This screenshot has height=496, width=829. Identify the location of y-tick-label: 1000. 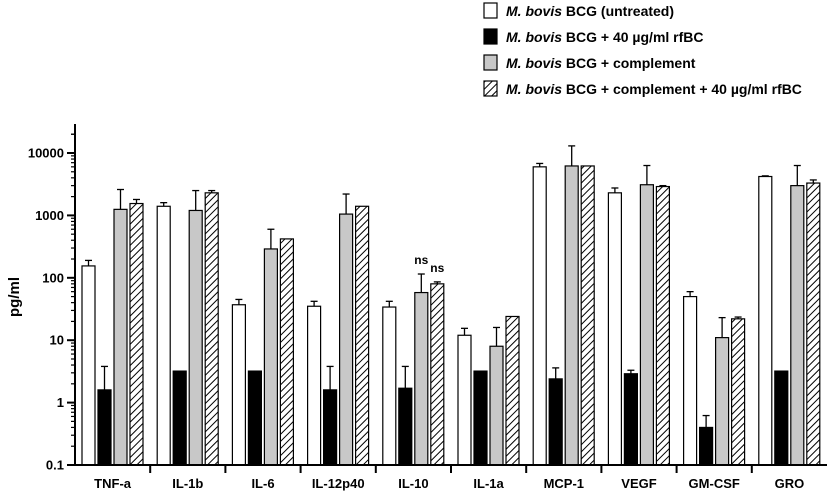
(49, 215).